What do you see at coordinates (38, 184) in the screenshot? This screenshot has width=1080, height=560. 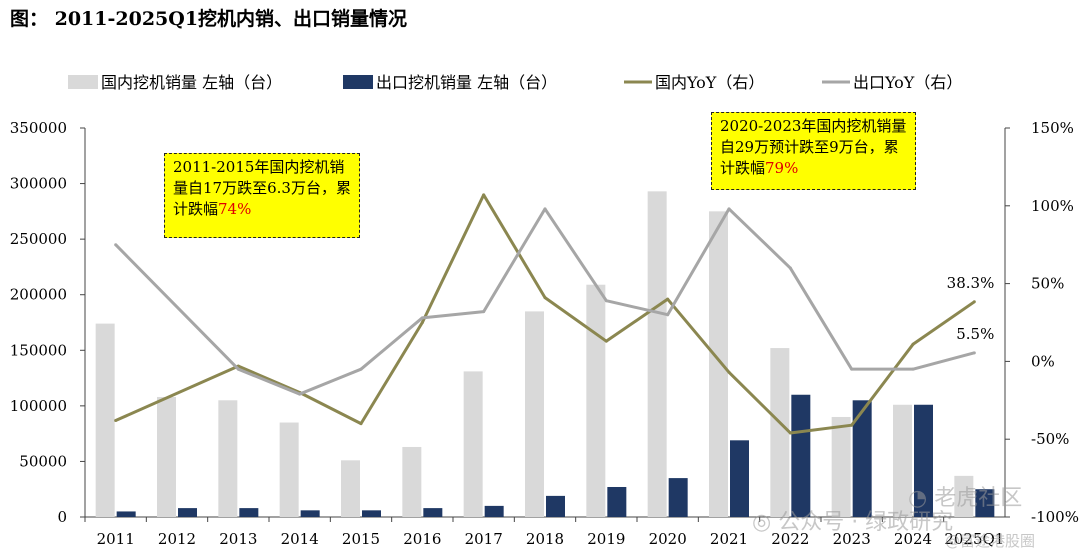 I see `y-tick-label-left: 300000` at bounding box center [38, 184].